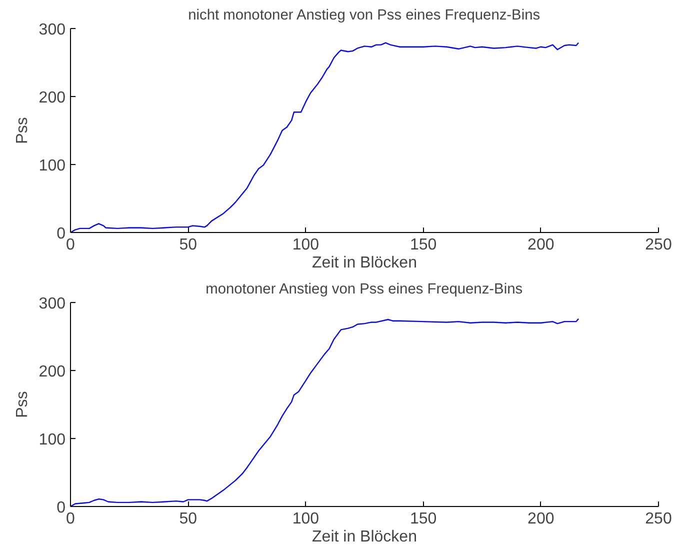 The width and height of the screenshot is (683, 549). What do you see at coordinates (364, 290) in the screenshot?
I see `chart-title: monotoner Anstieg von Pss eines Frequenz-Bins` at bounding box center [364, 290].